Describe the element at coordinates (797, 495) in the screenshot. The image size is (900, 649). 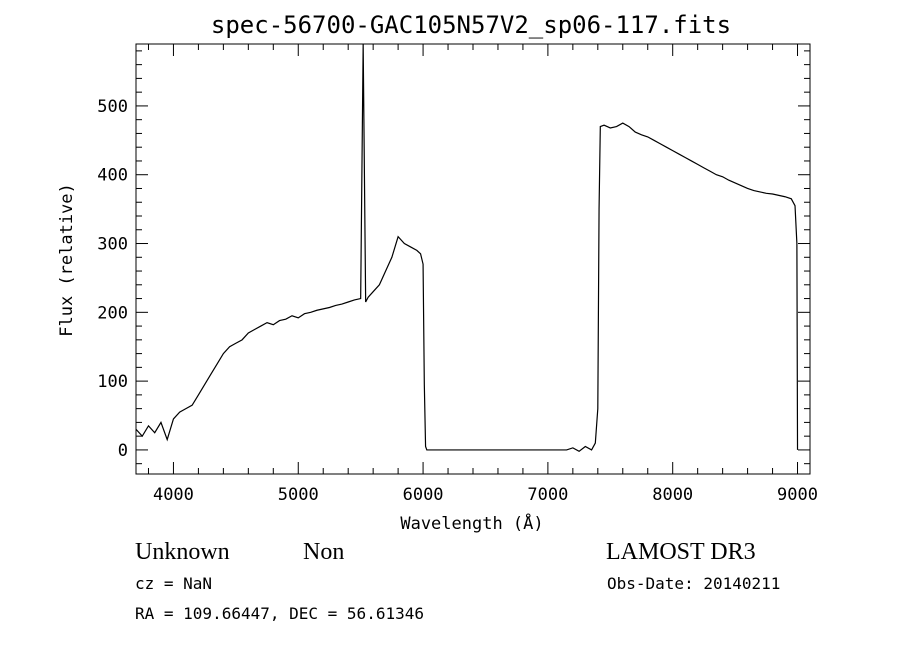
I see `x-tick-label: 9000` at that location.